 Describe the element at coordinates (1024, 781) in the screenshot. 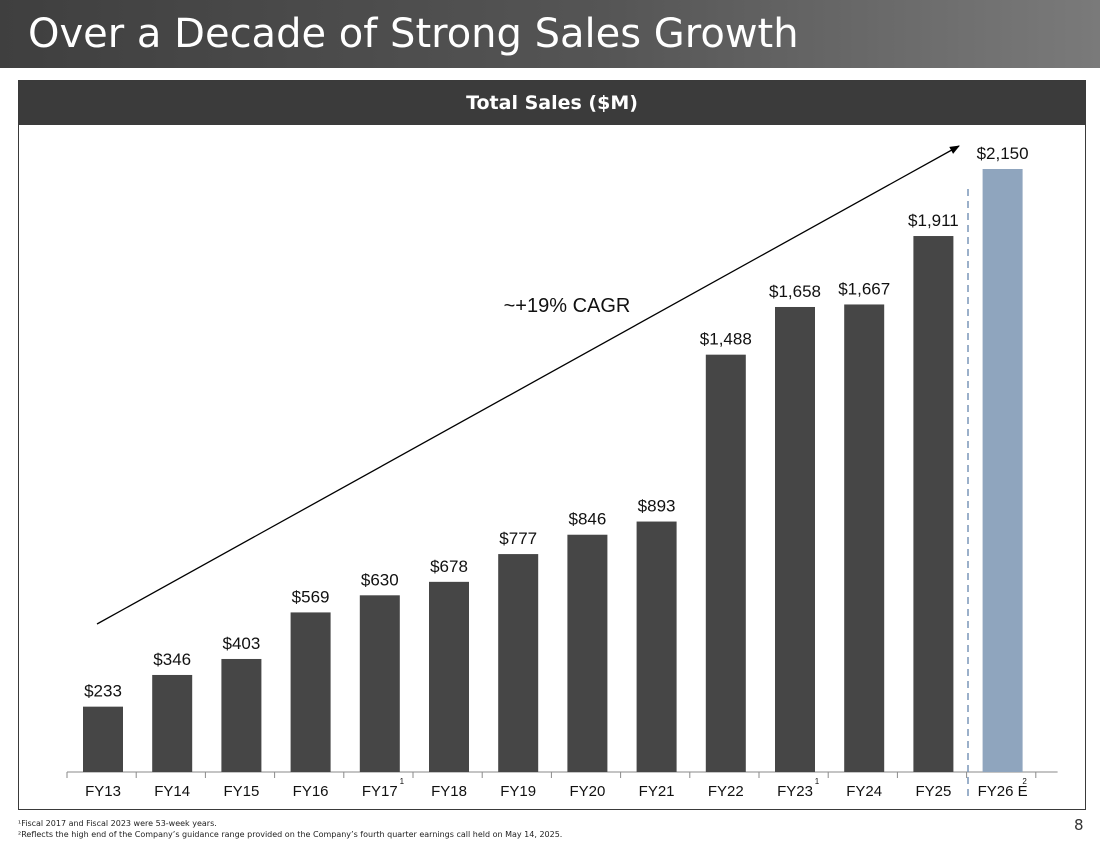

I see `tick-superscript: 2` at that location.